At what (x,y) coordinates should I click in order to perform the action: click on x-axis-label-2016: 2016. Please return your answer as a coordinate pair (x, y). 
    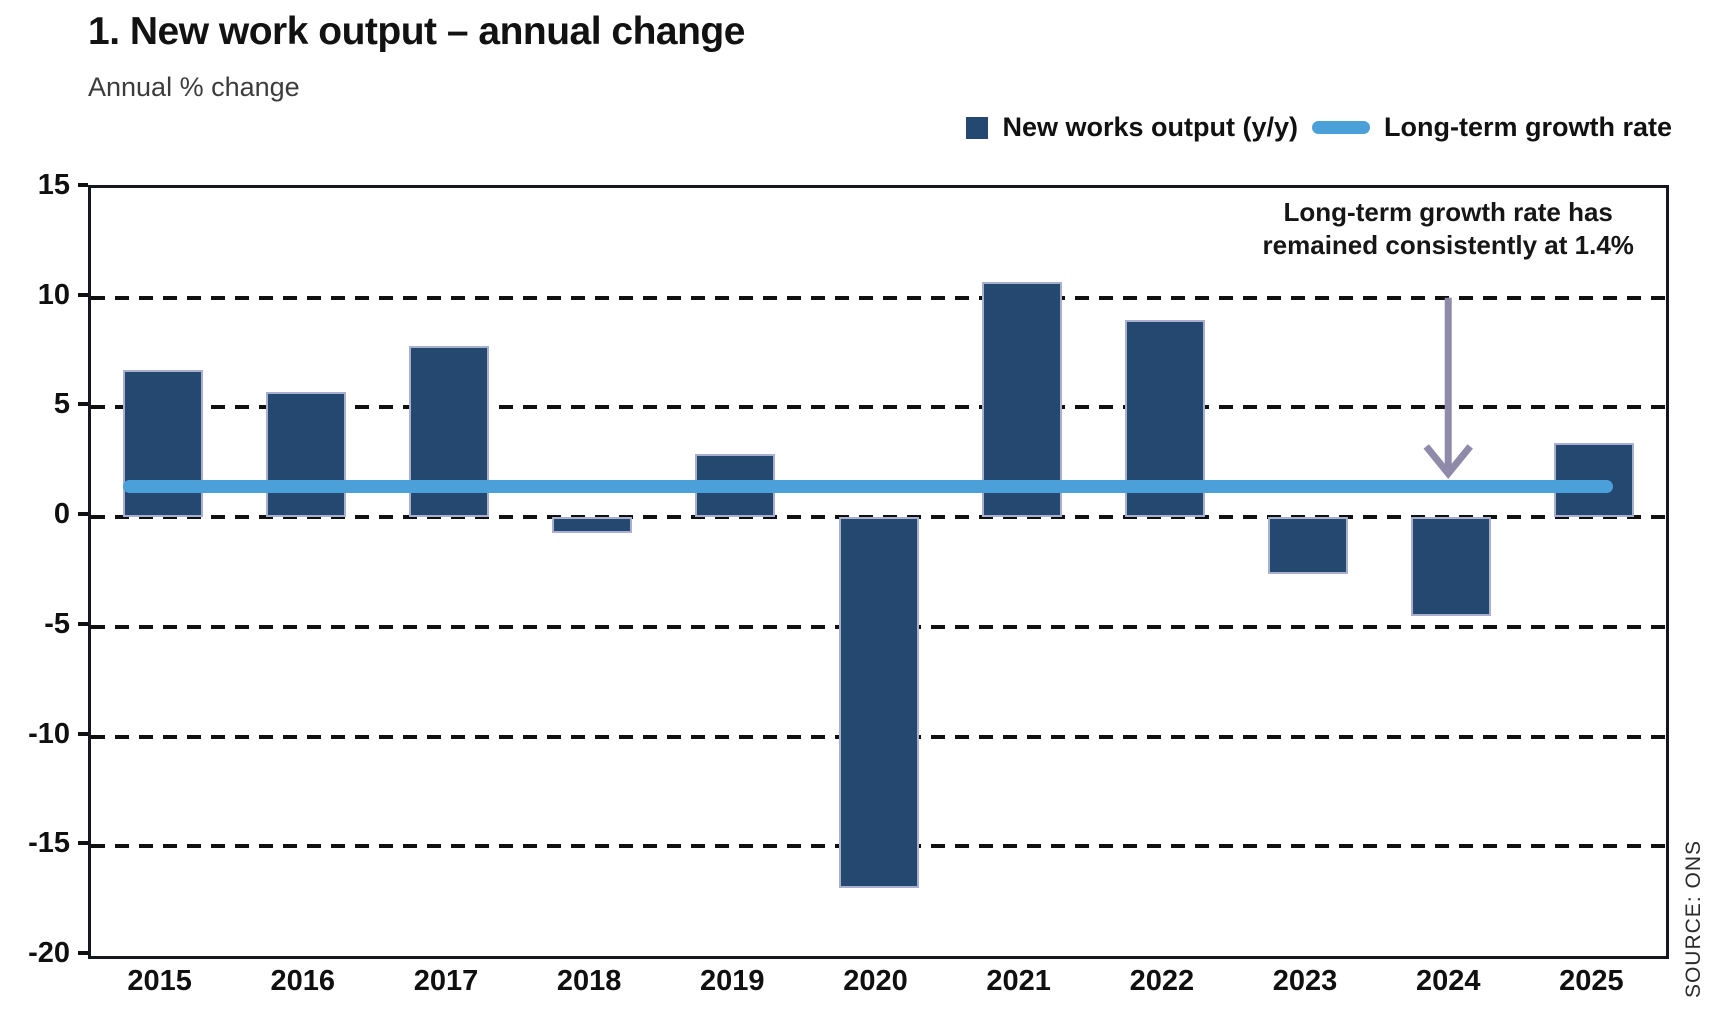
    Looking at the image, I should click on (303, 981).